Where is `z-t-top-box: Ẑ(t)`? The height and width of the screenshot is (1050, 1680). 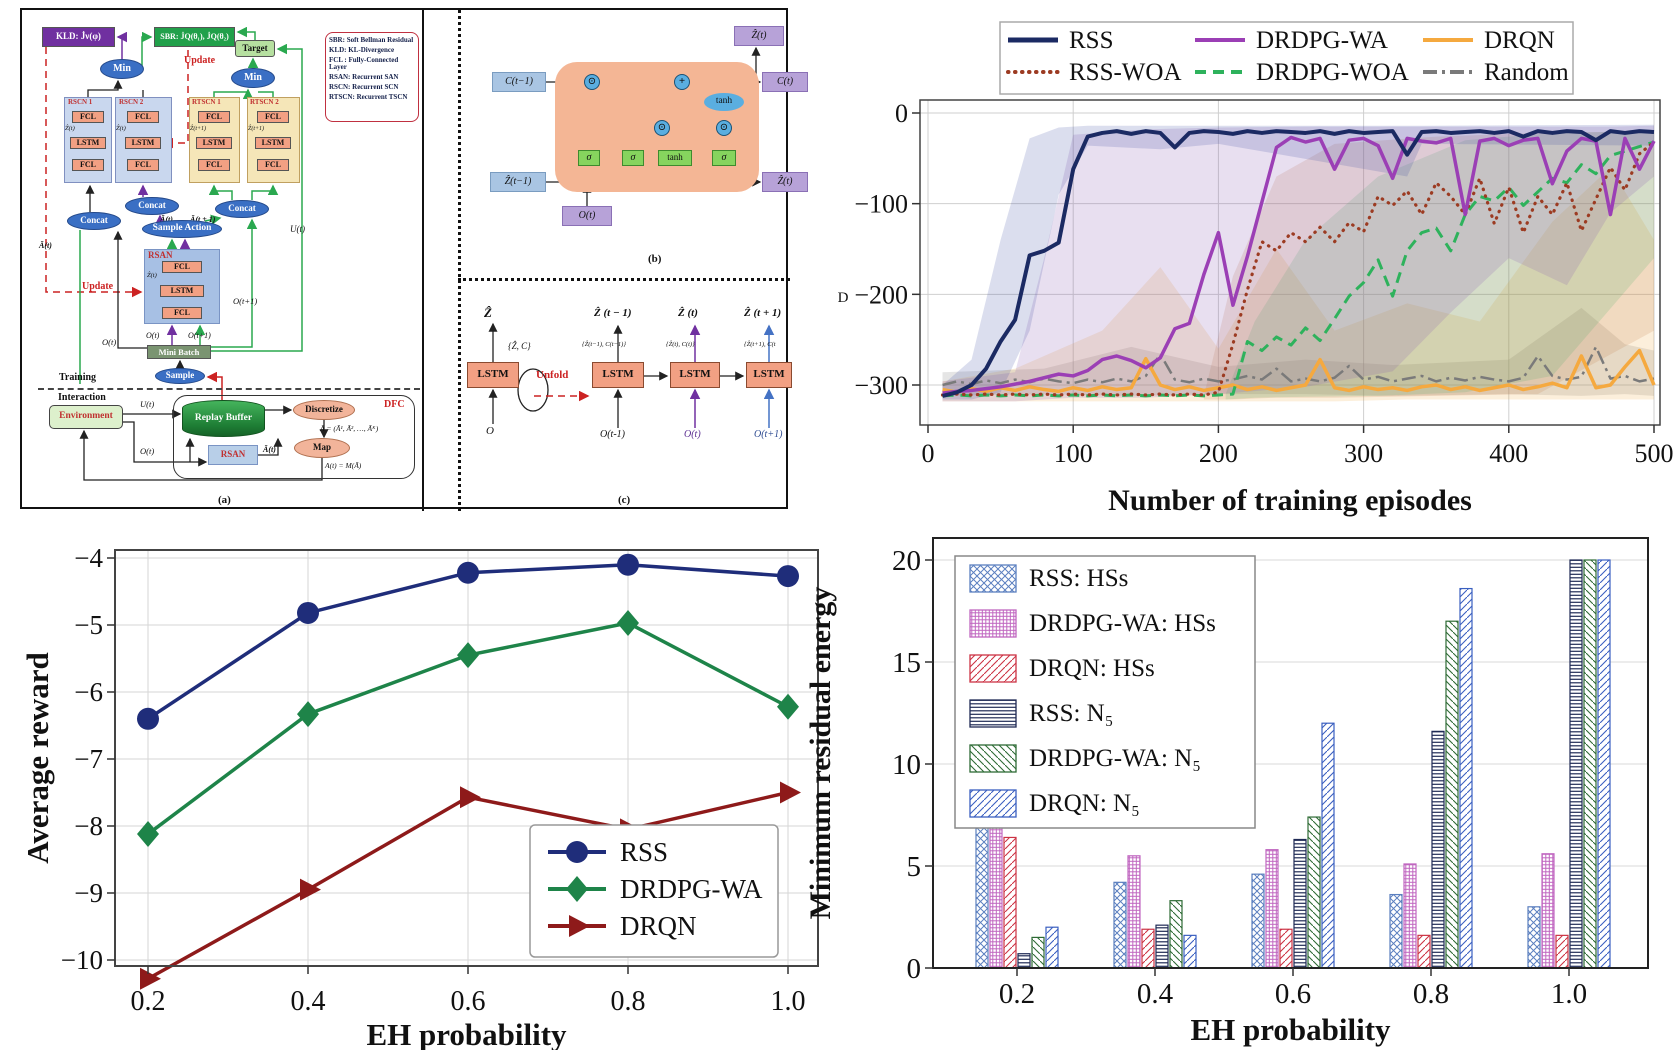
z-t-top-box: Ẑ(t) is located at coordinates (759, 36).